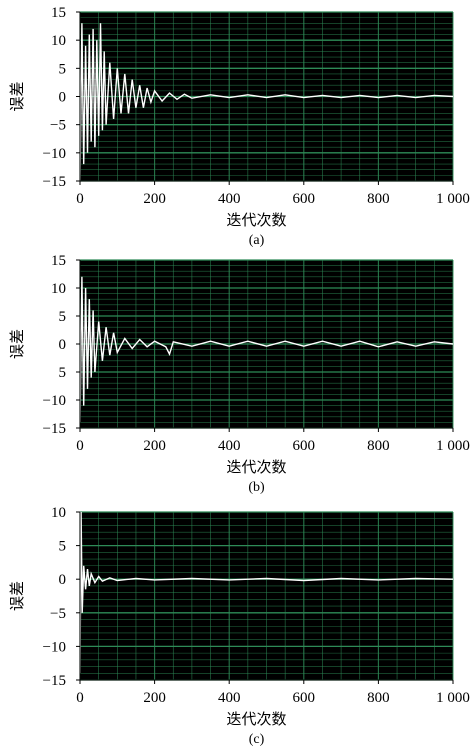 The height and width of the screenshot is (746, 473). What do you see at coordinates (17, 344) in the screenshot?
I see `chart-b-y-label: 误差` at bounding box center [17, 344].